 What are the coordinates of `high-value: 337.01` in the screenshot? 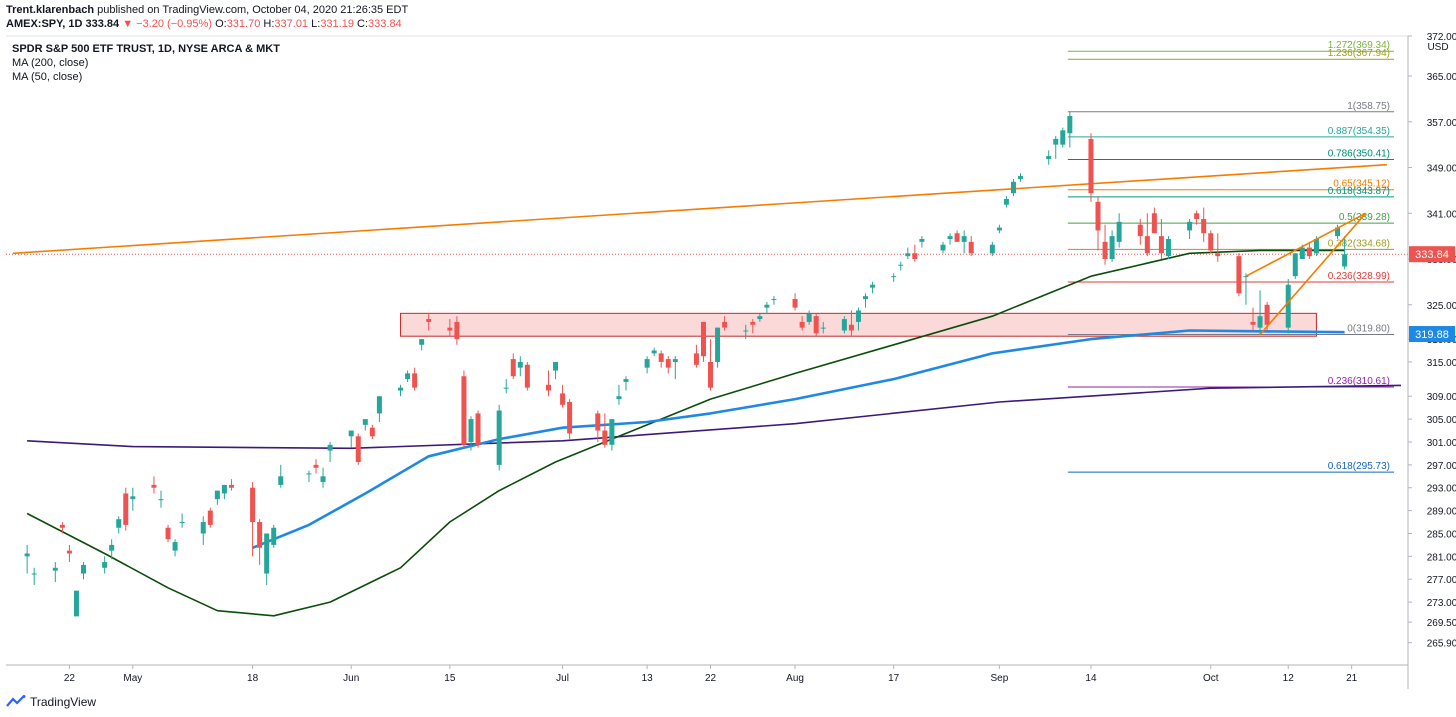 It's located at (291, 24).